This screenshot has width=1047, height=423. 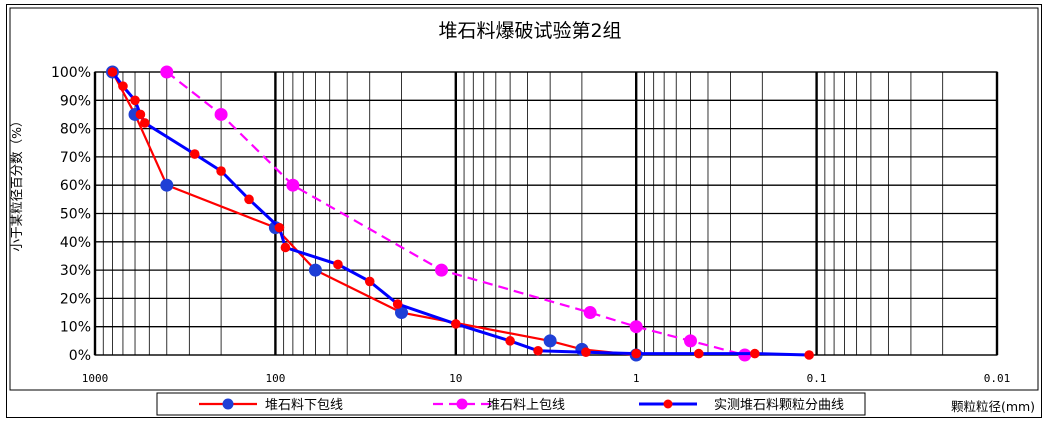 What do you see at coordinates (636, 378) in the screenshot?
I see `x-tick-label: 1` at bounding box center [636, 378].